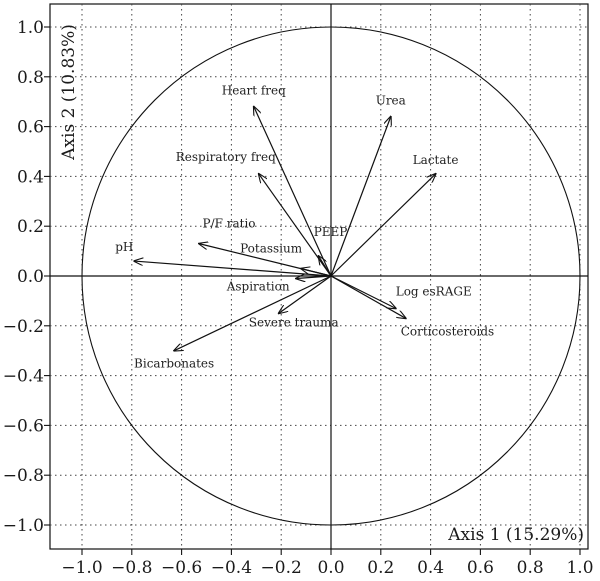  I want to click on x-tick-label: 0.2, so click(380, 568).